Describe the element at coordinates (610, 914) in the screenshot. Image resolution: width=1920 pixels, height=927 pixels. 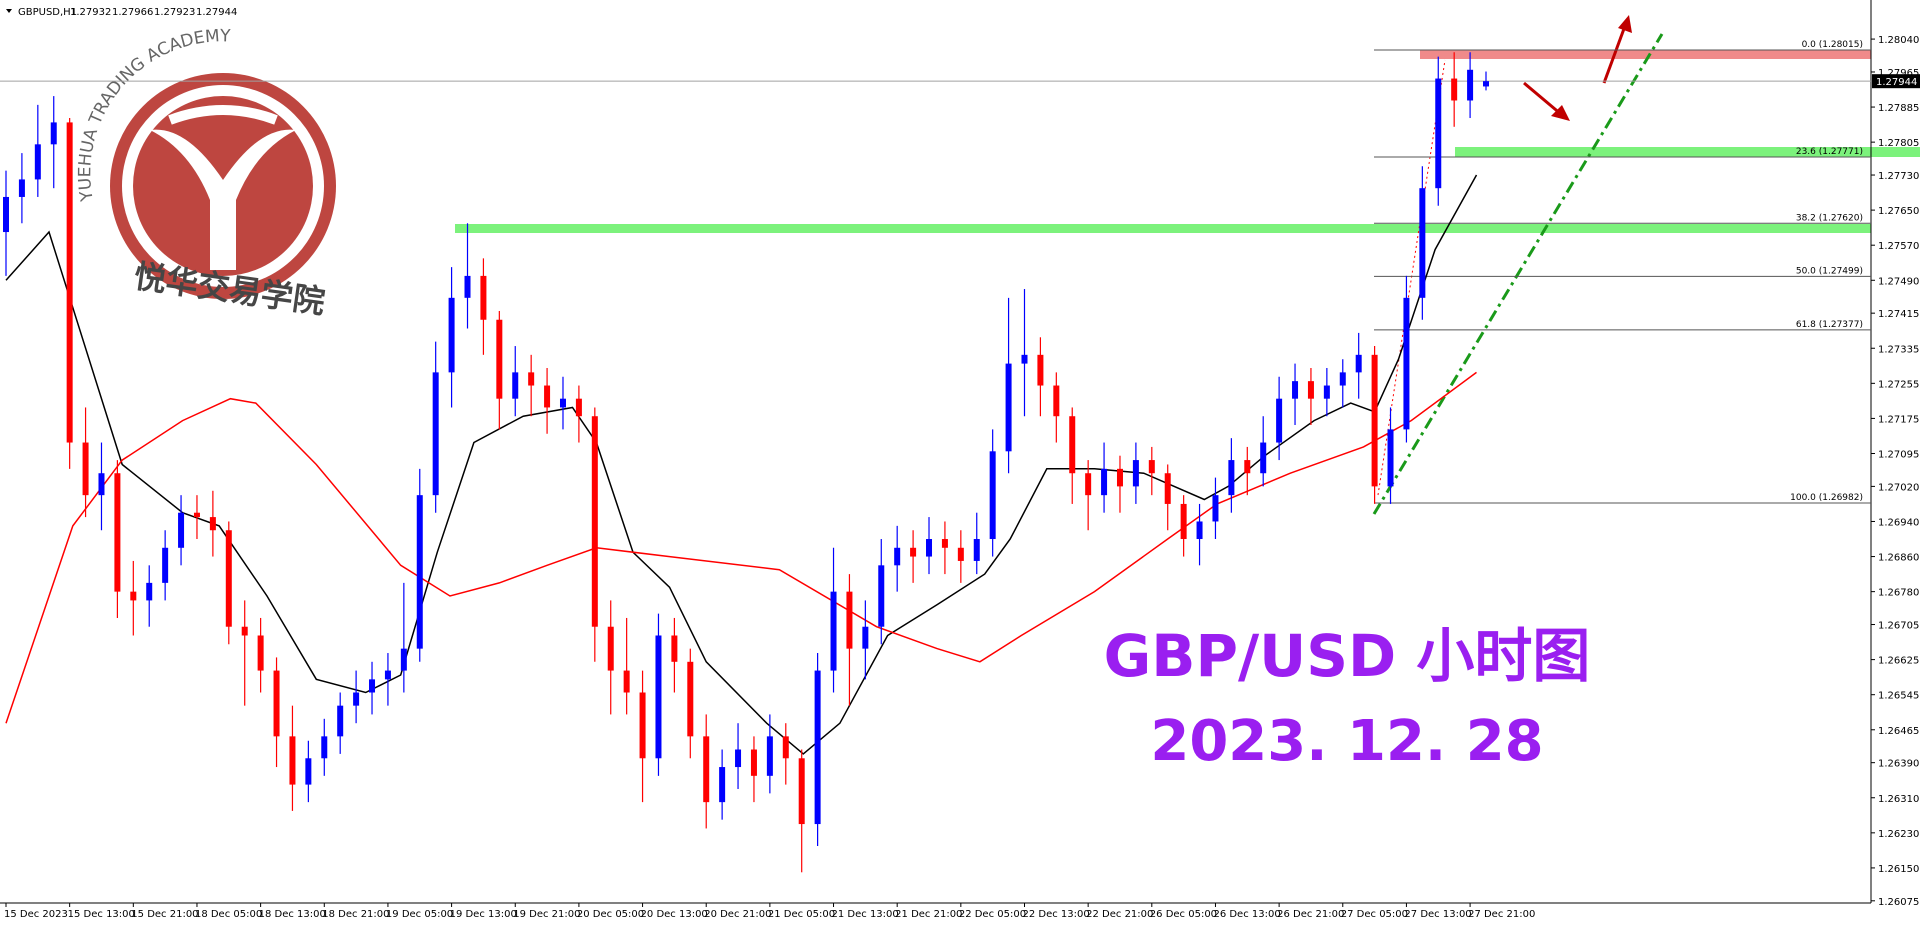
I see `x-tick-label: 20 Dec 05:00` at that location.